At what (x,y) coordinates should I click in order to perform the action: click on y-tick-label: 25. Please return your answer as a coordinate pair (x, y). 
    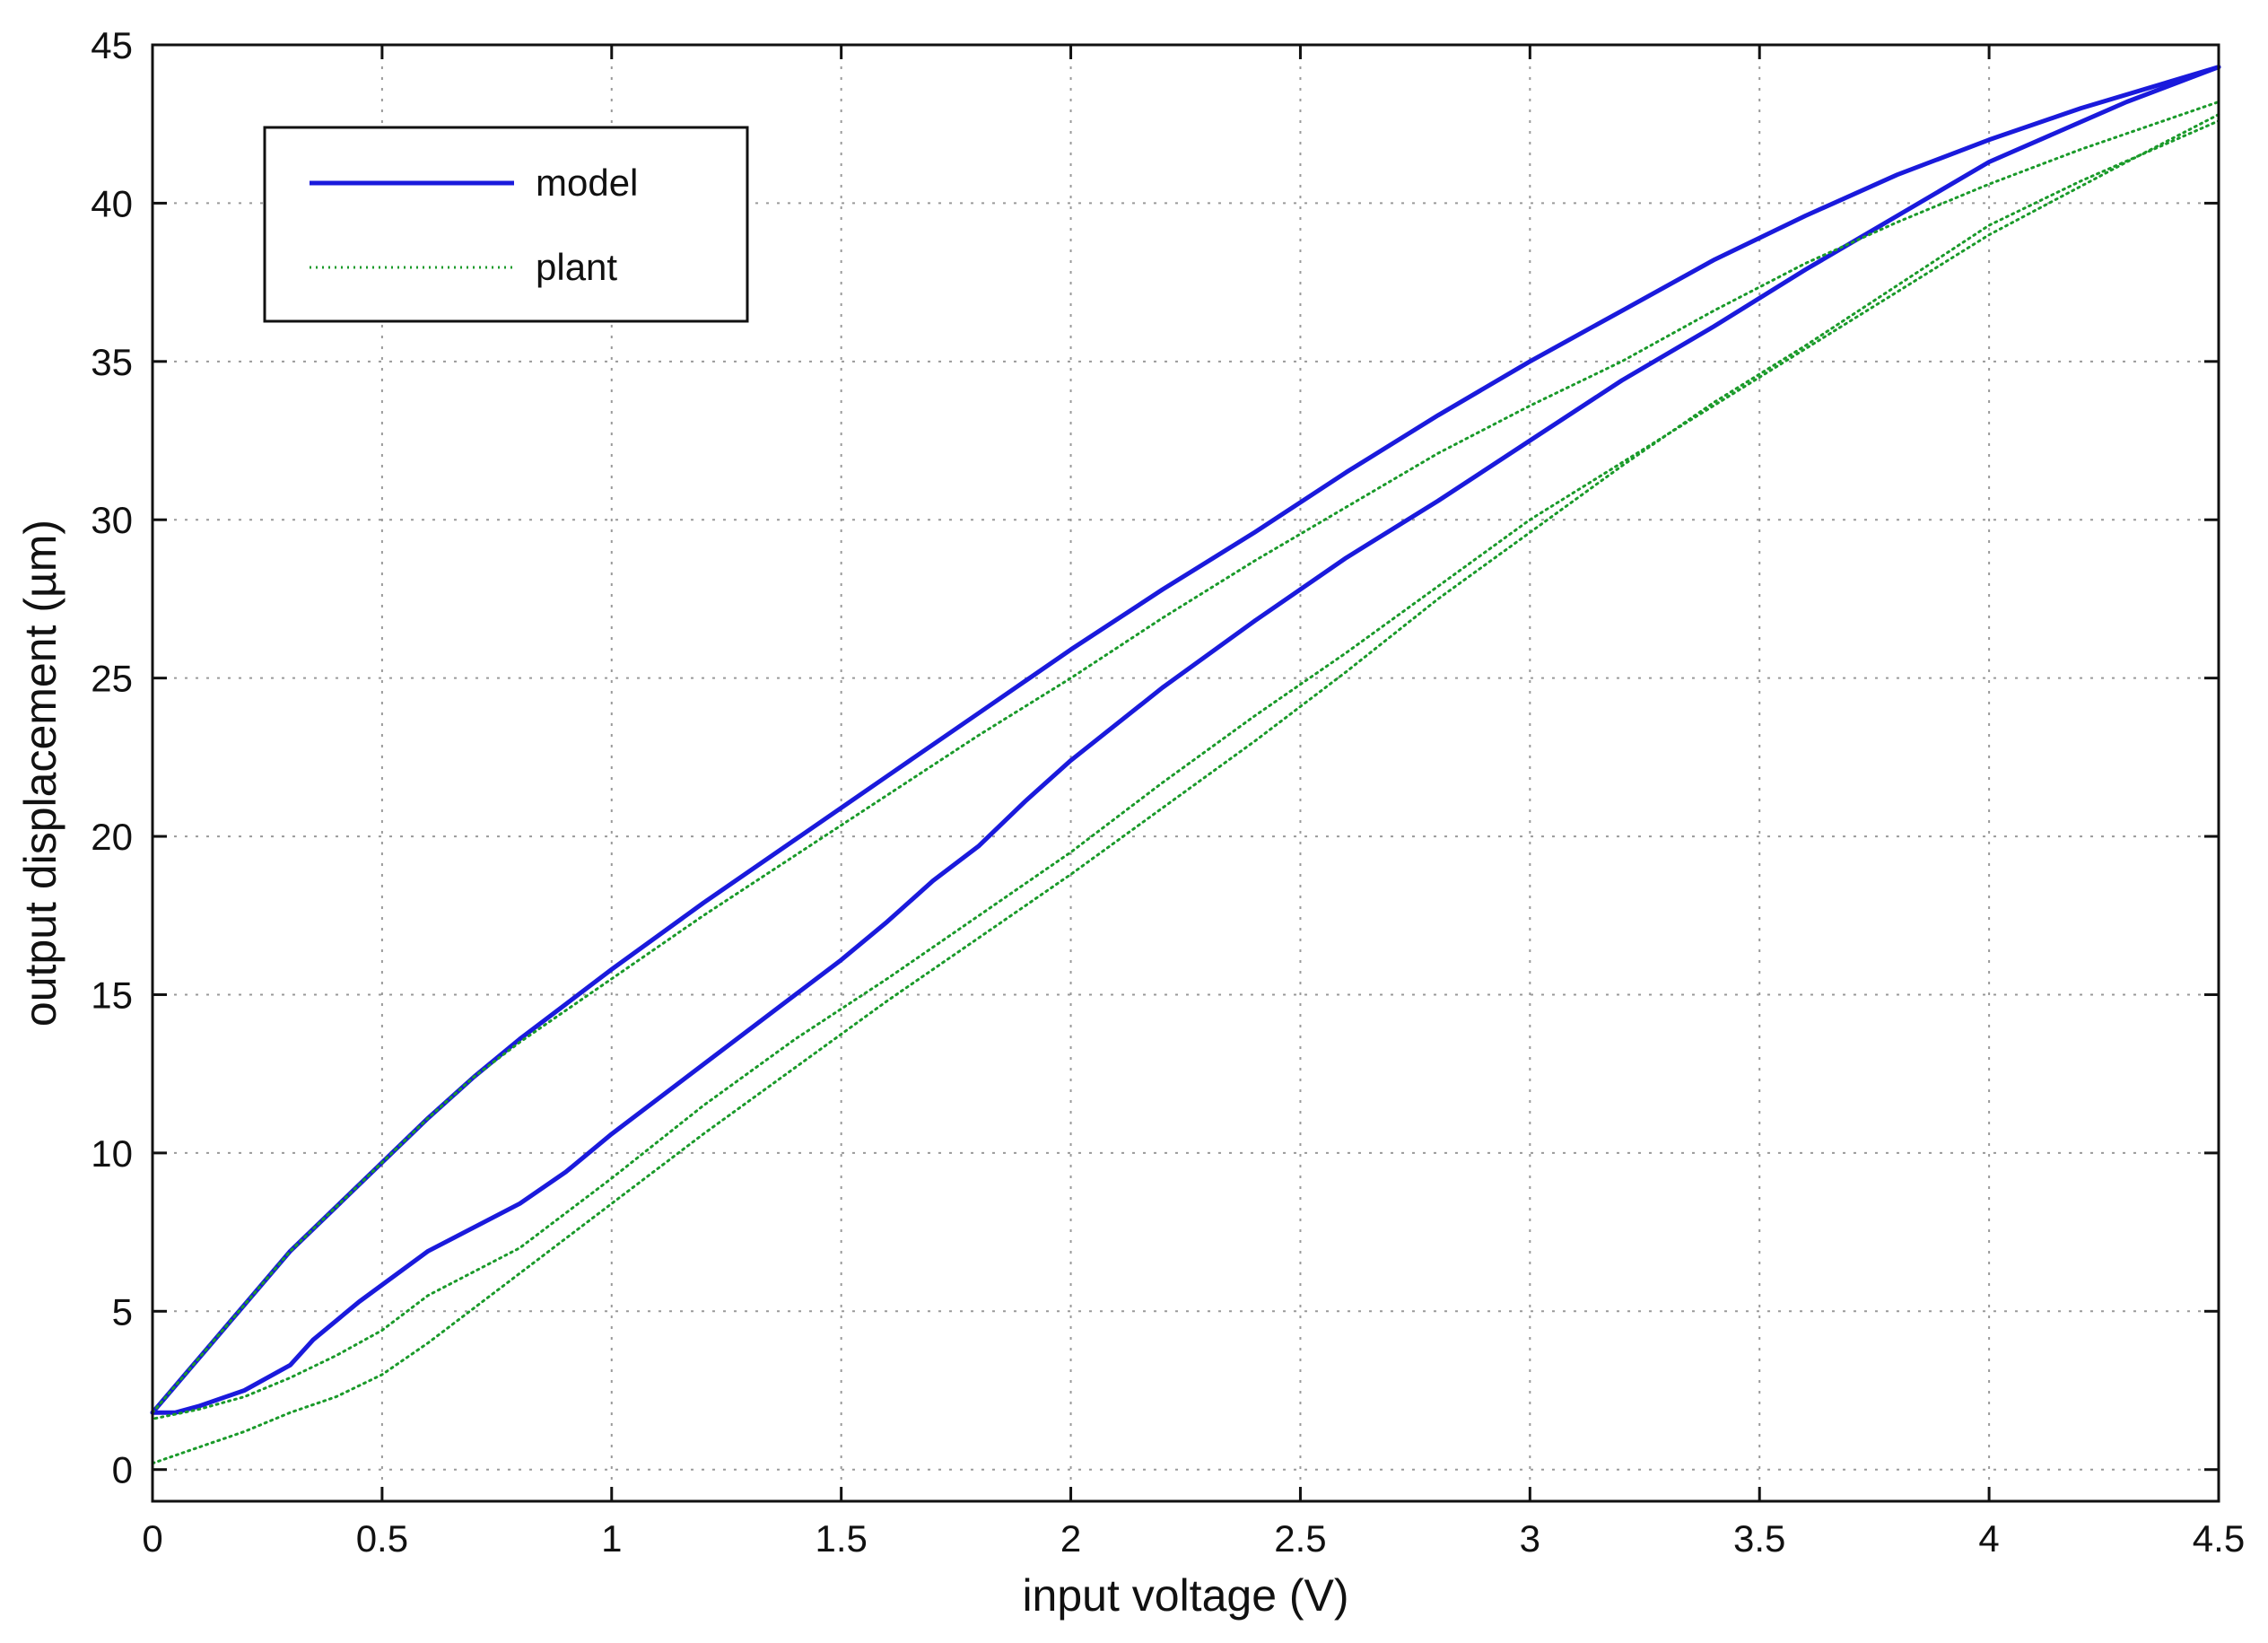
    Looking at the image, I should click on (112, 679).